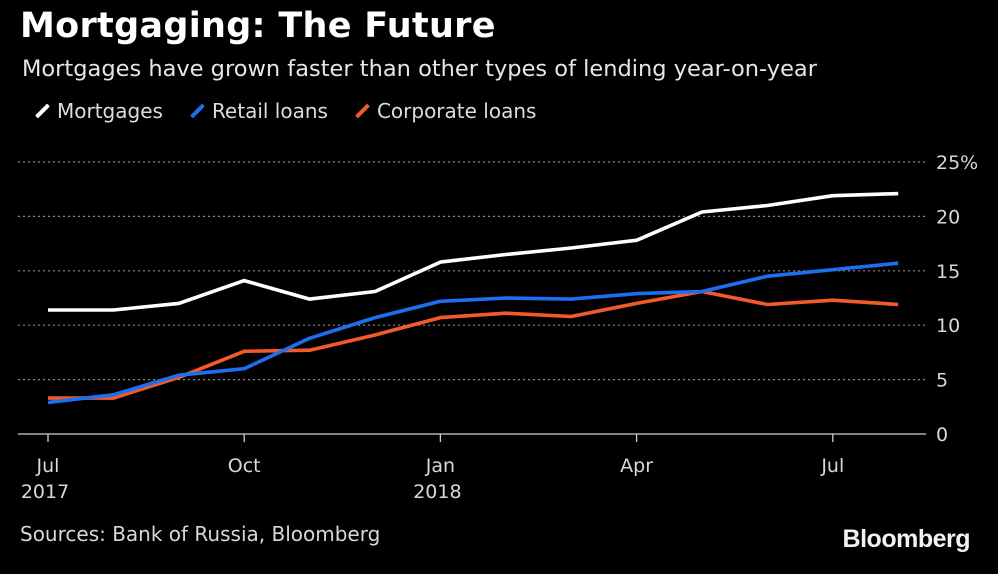  I want to click on x-tick-year-label: 2018, so click(437, 492).